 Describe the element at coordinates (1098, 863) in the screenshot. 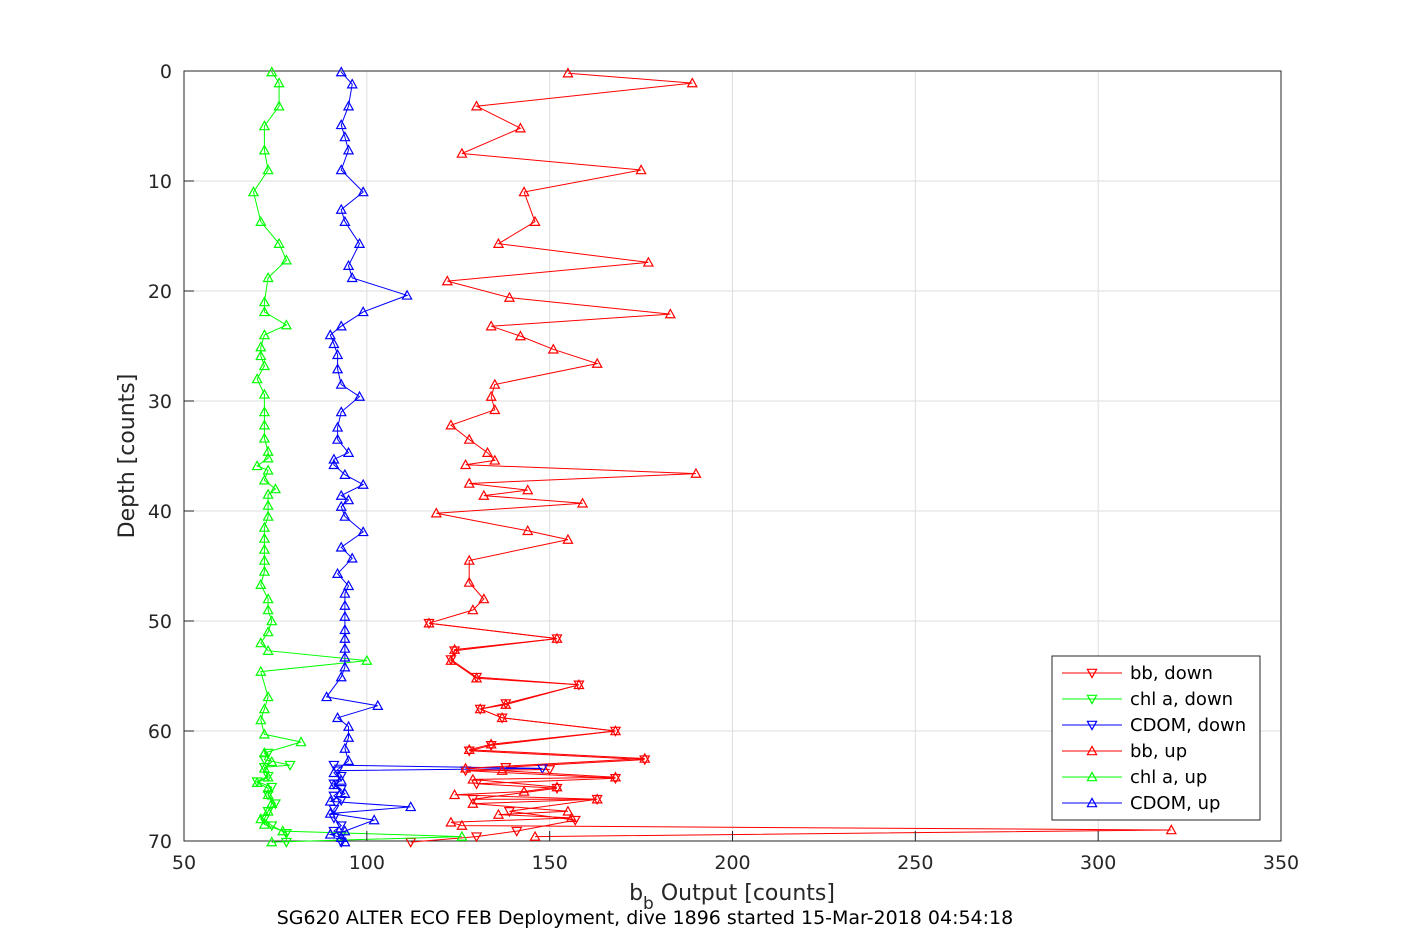

I see `x-tick-label: 300` at that location.